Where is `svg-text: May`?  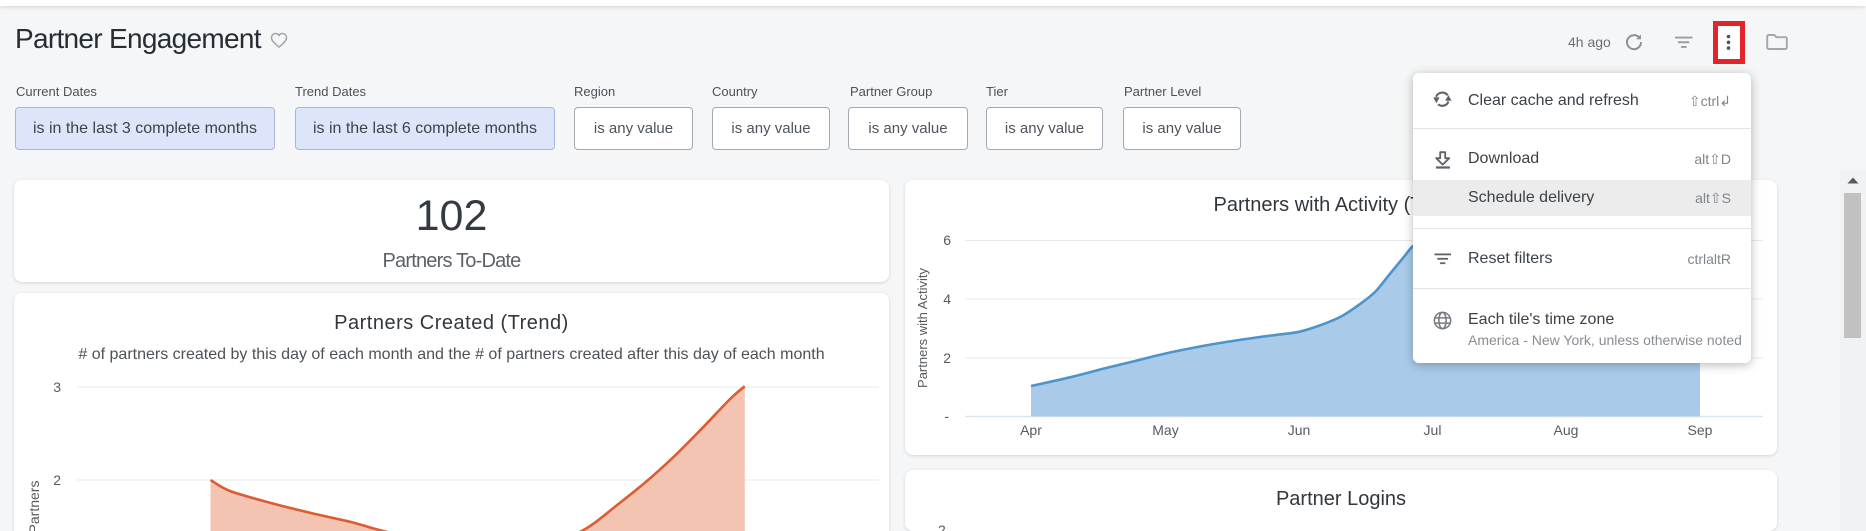
svg-text: May is located at coordinates (1165, 430).